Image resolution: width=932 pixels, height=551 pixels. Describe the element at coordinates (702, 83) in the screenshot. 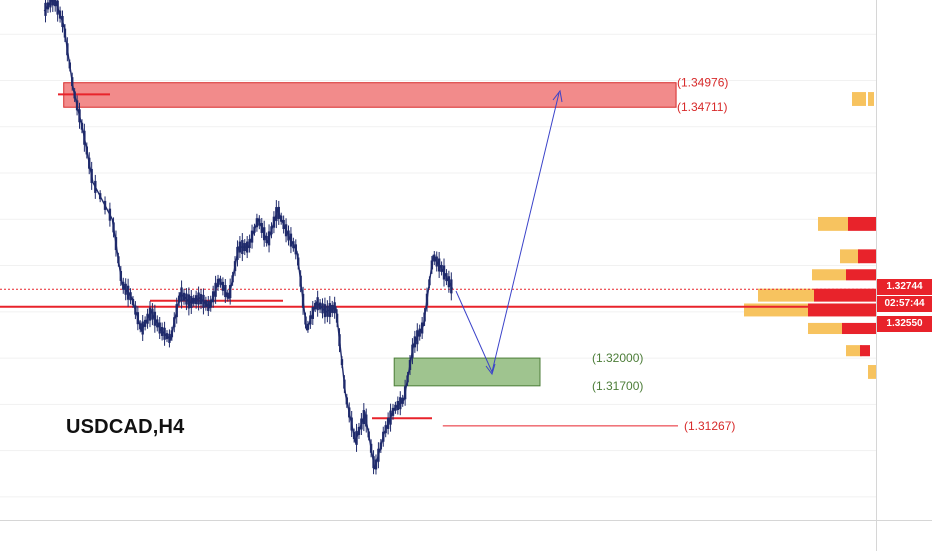

I see `level-annotation-label: (1.34976)` at that location.